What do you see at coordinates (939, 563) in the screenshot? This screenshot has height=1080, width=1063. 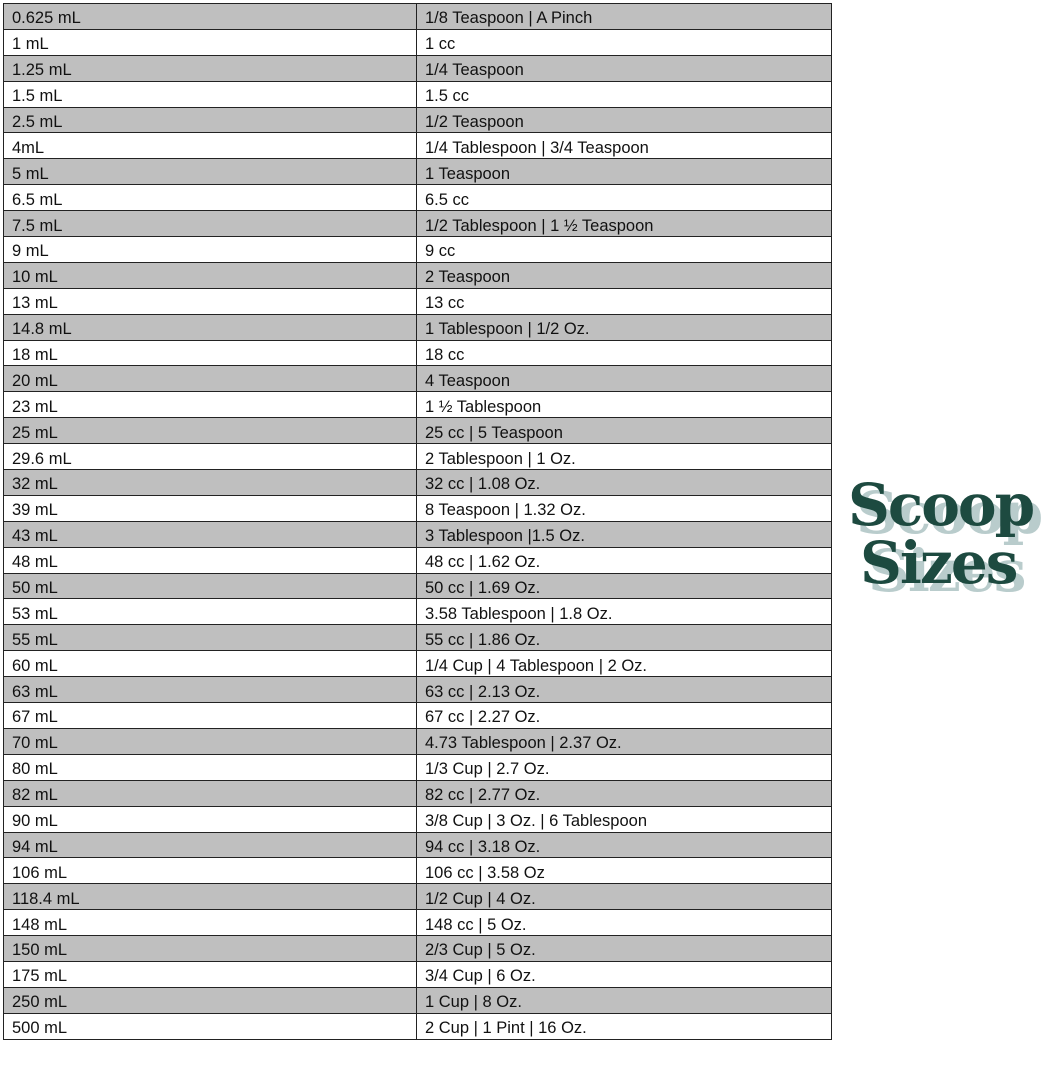 I see `logo-line-2: Sizes` at bounding box center [939, 563].